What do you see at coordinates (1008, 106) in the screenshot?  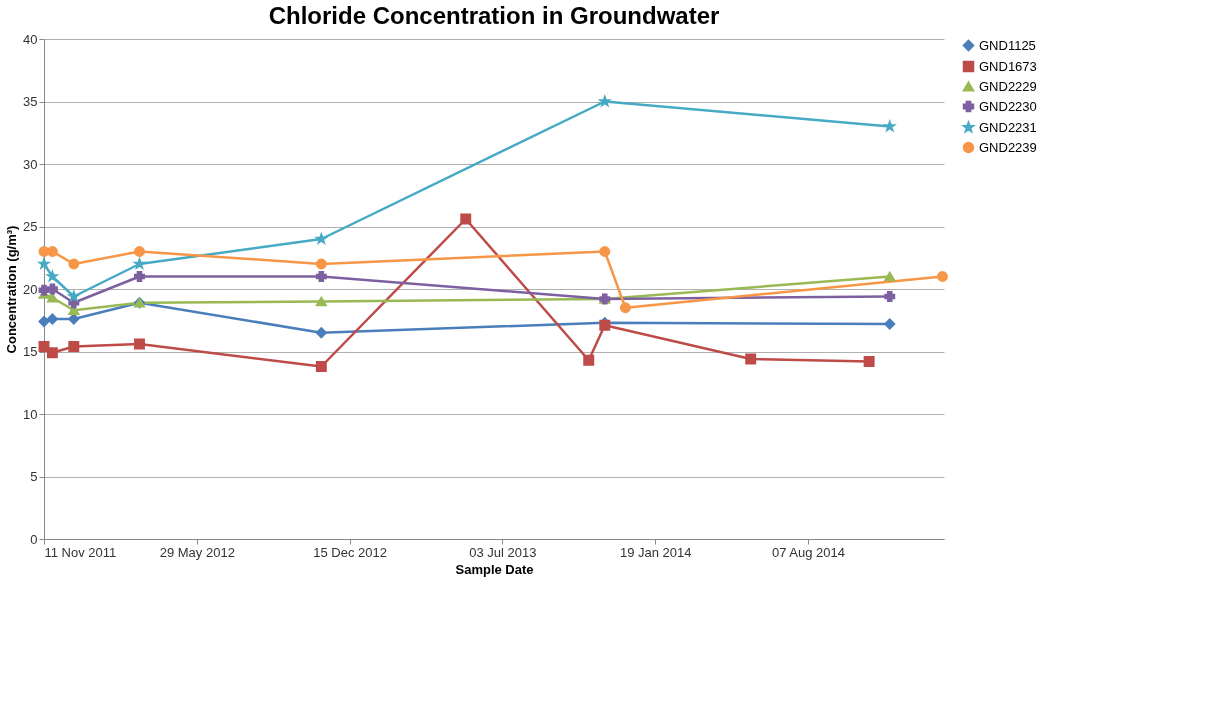 I see `legend-label: GND2230` at bounding box center [1008, 106].